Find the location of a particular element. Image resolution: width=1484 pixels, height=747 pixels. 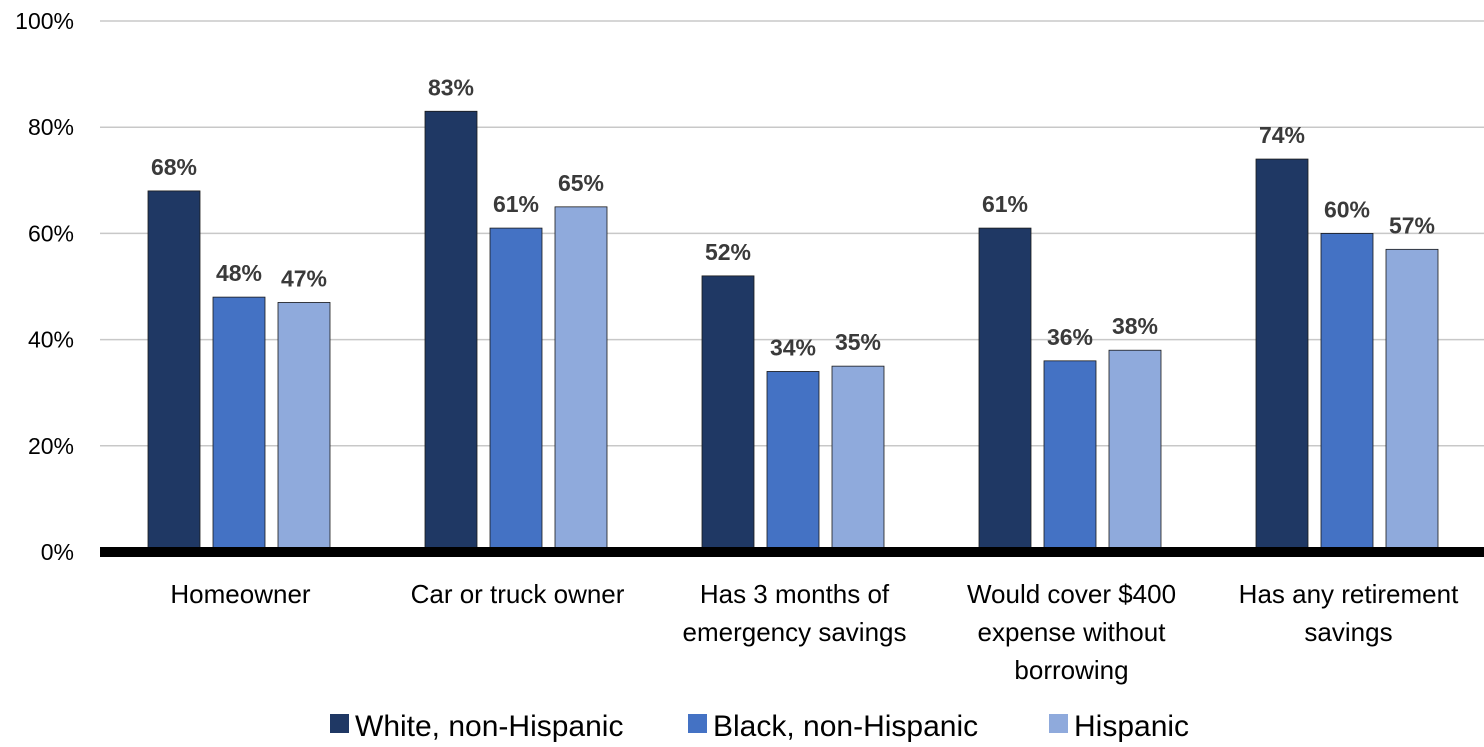

x-axis-line is located at coordinates (792, 552).